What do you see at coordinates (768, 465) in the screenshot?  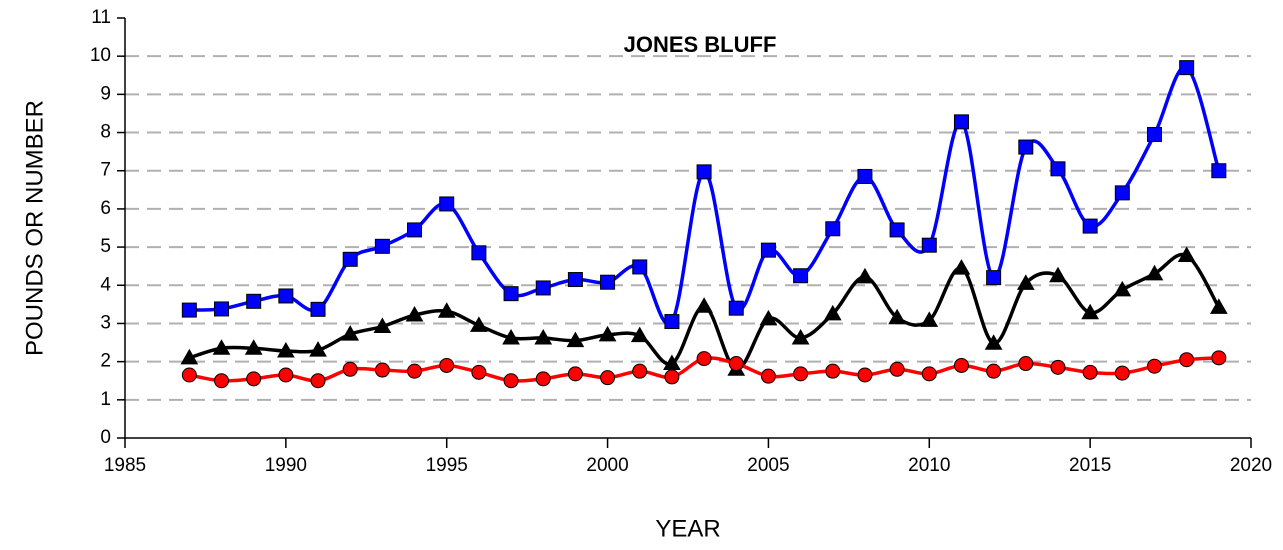 I see `x-tick-label: 2005` at bounding box center [768, 465].